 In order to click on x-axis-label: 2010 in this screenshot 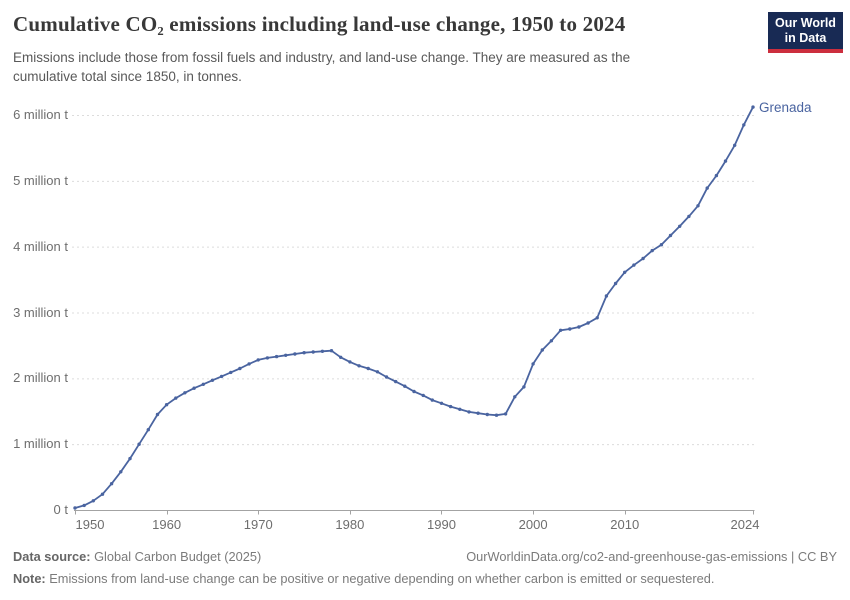, I will do `click(625, 524)`.